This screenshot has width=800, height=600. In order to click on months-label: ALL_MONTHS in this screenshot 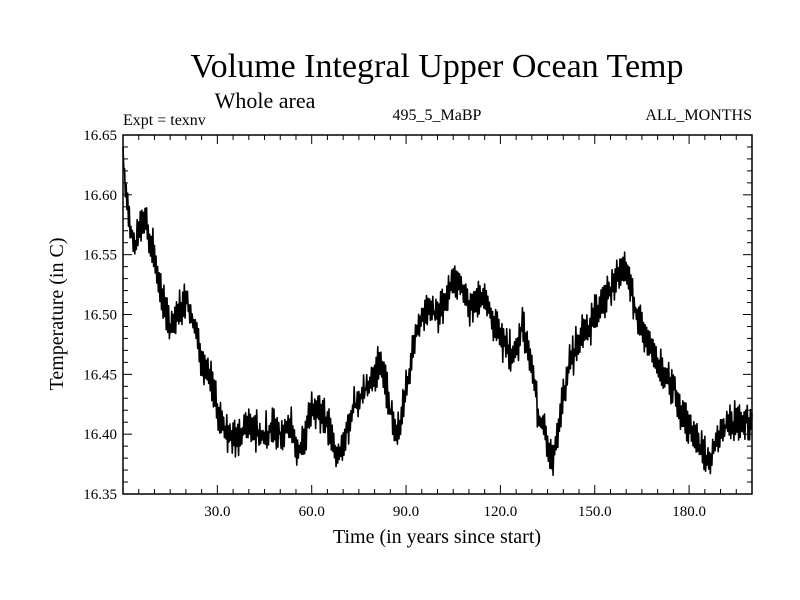, I will do `click(698, 115)`.